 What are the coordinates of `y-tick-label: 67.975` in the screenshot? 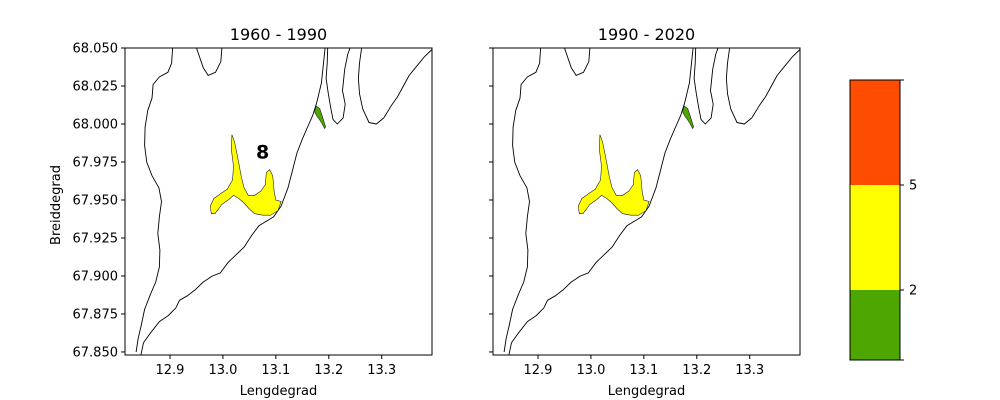 It's located at (96, 162).